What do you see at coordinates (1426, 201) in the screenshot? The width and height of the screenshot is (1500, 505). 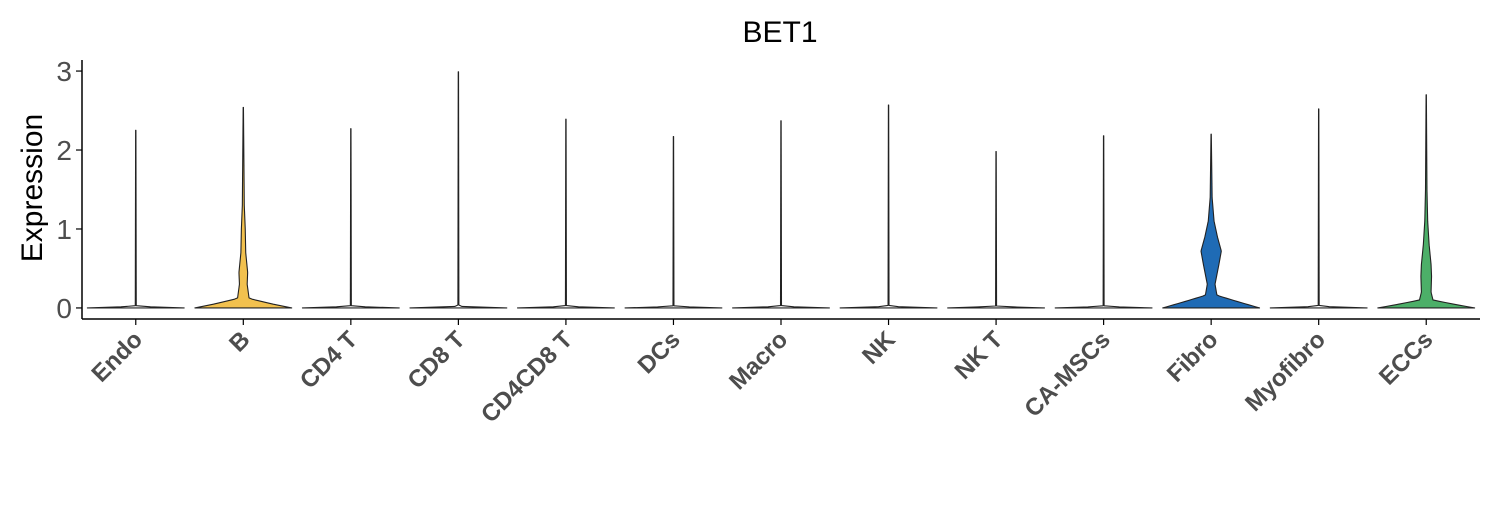 I see `violin-eccs` at bounding box center [1426, 201].